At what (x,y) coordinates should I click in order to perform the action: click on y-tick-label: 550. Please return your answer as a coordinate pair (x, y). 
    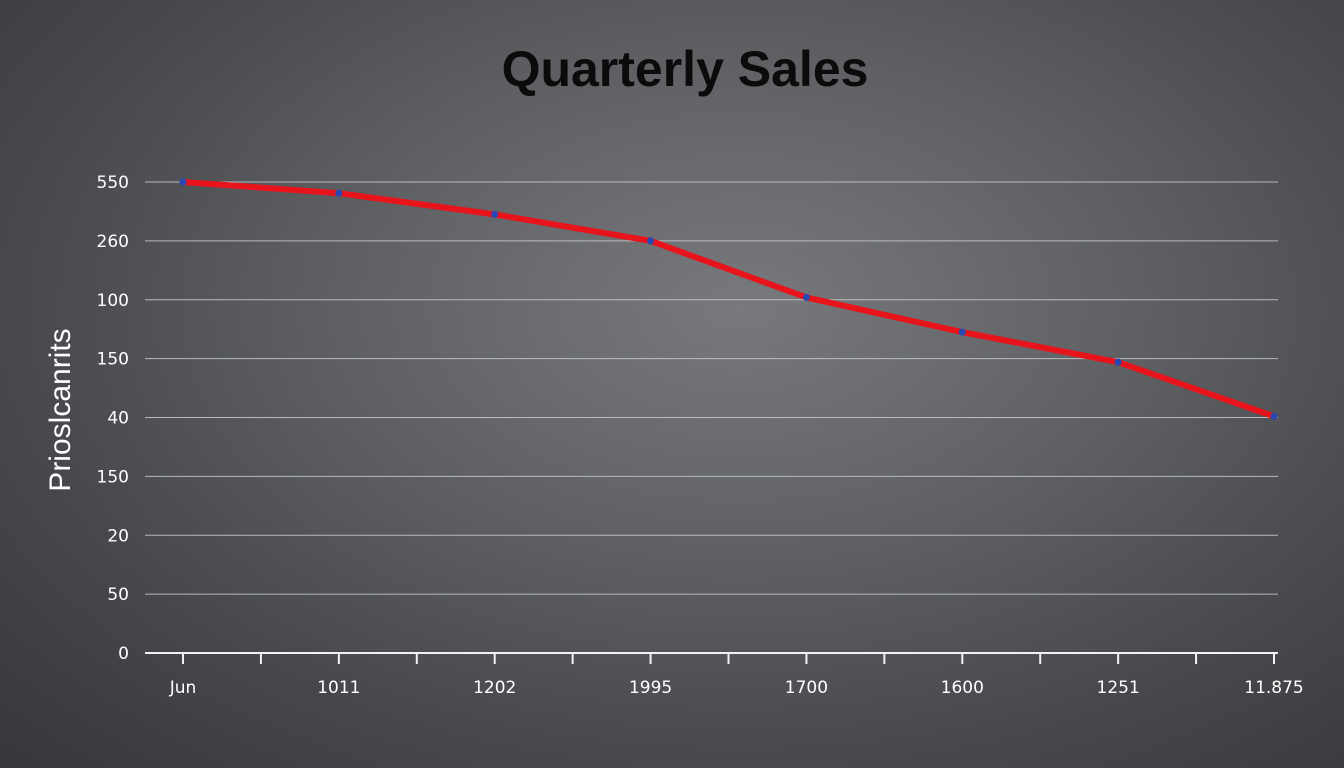
    Looking at the image, I should click on (113, 183).